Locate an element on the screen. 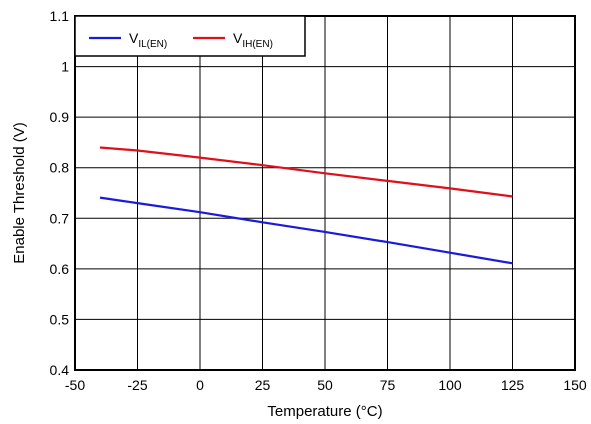 The width and height of the screenshot is (591, 424). legend: VIL(EN) VIH(EN) is located at coordinates (190, 36).